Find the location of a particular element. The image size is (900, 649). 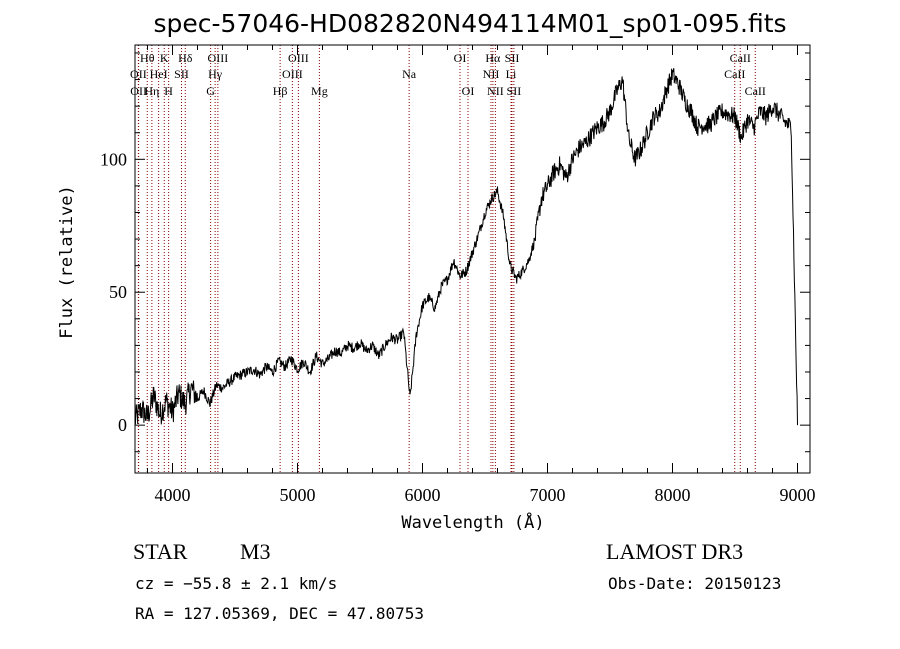

x-tick-label: 6000 is located at coordinates (423, 495).